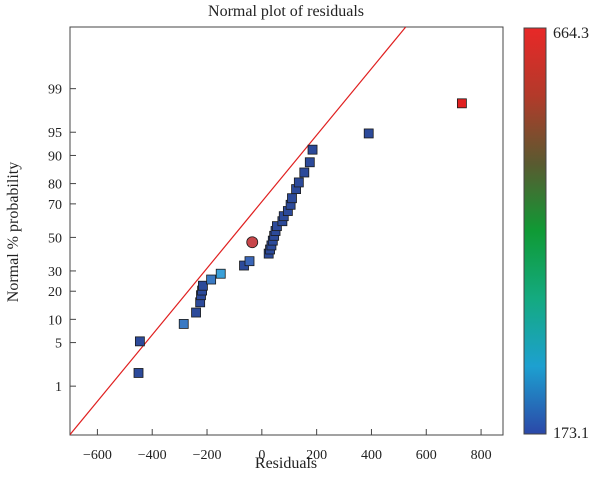 This screenshot has width=600, height=502. I want to click on x-axis-ticks: −600 −400 −200 0 200 400 600 800, so click(287, 446).